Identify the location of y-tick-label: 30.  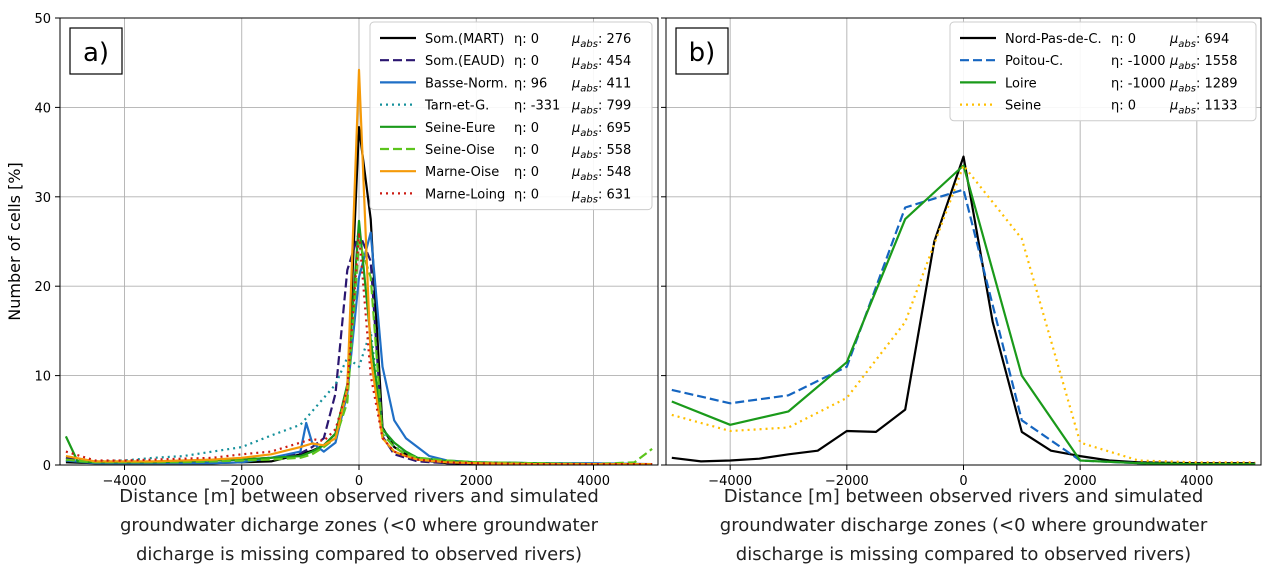
(42, 198).